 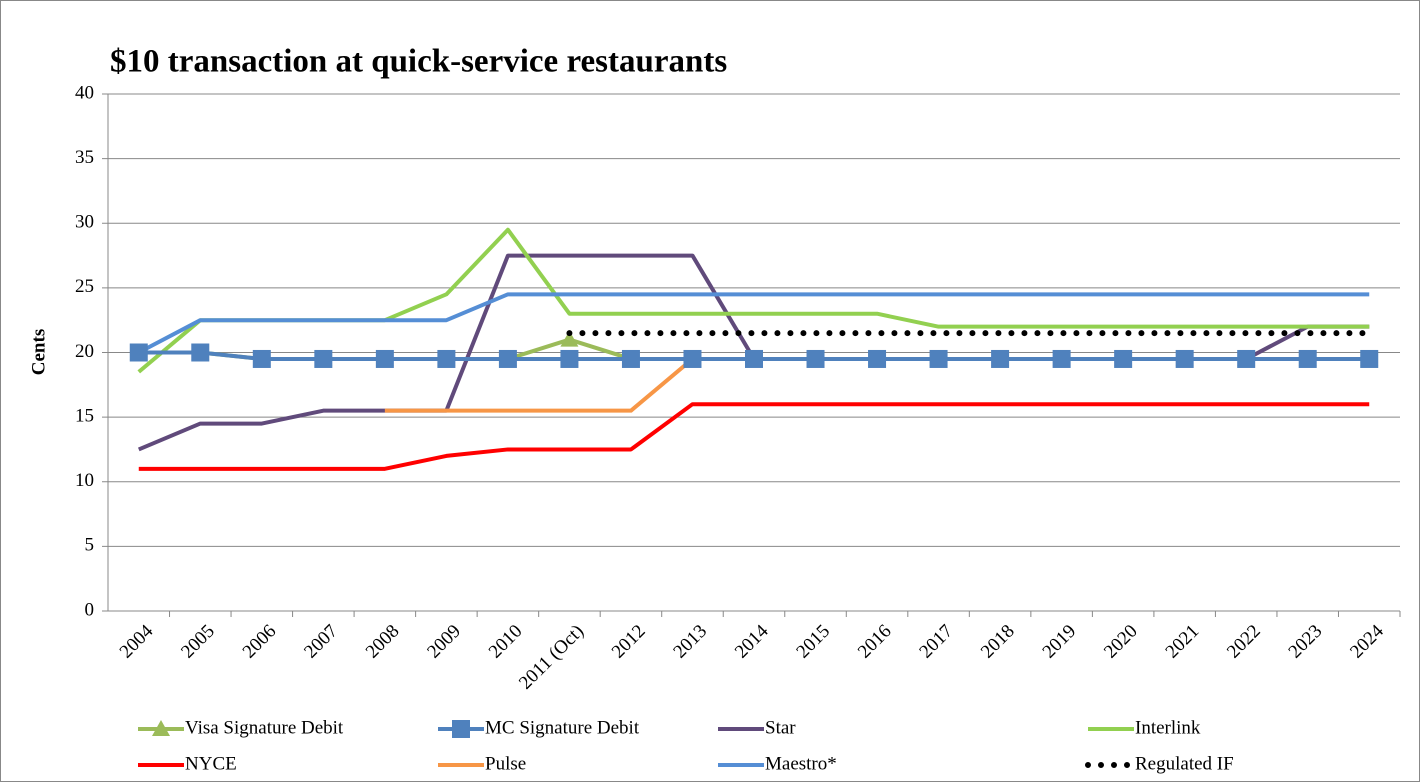 What do you see at coordinates (780, 727) in the screenshot?
I see `legend-label: Star` at bounding box center [780, 727].